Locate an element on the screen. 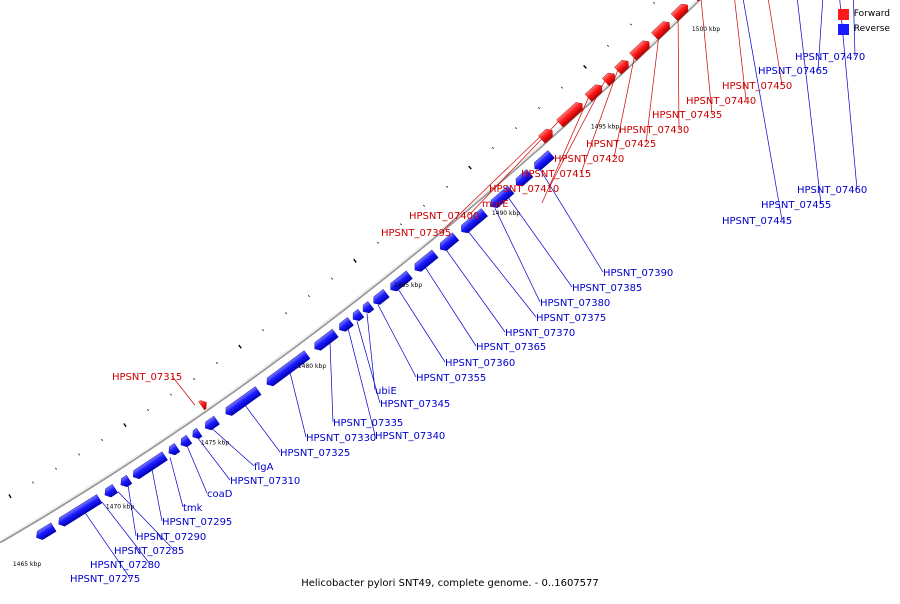 The image size is (900, 604). gene-label: HPSNT_07420 is located at coordinates (589, 159).